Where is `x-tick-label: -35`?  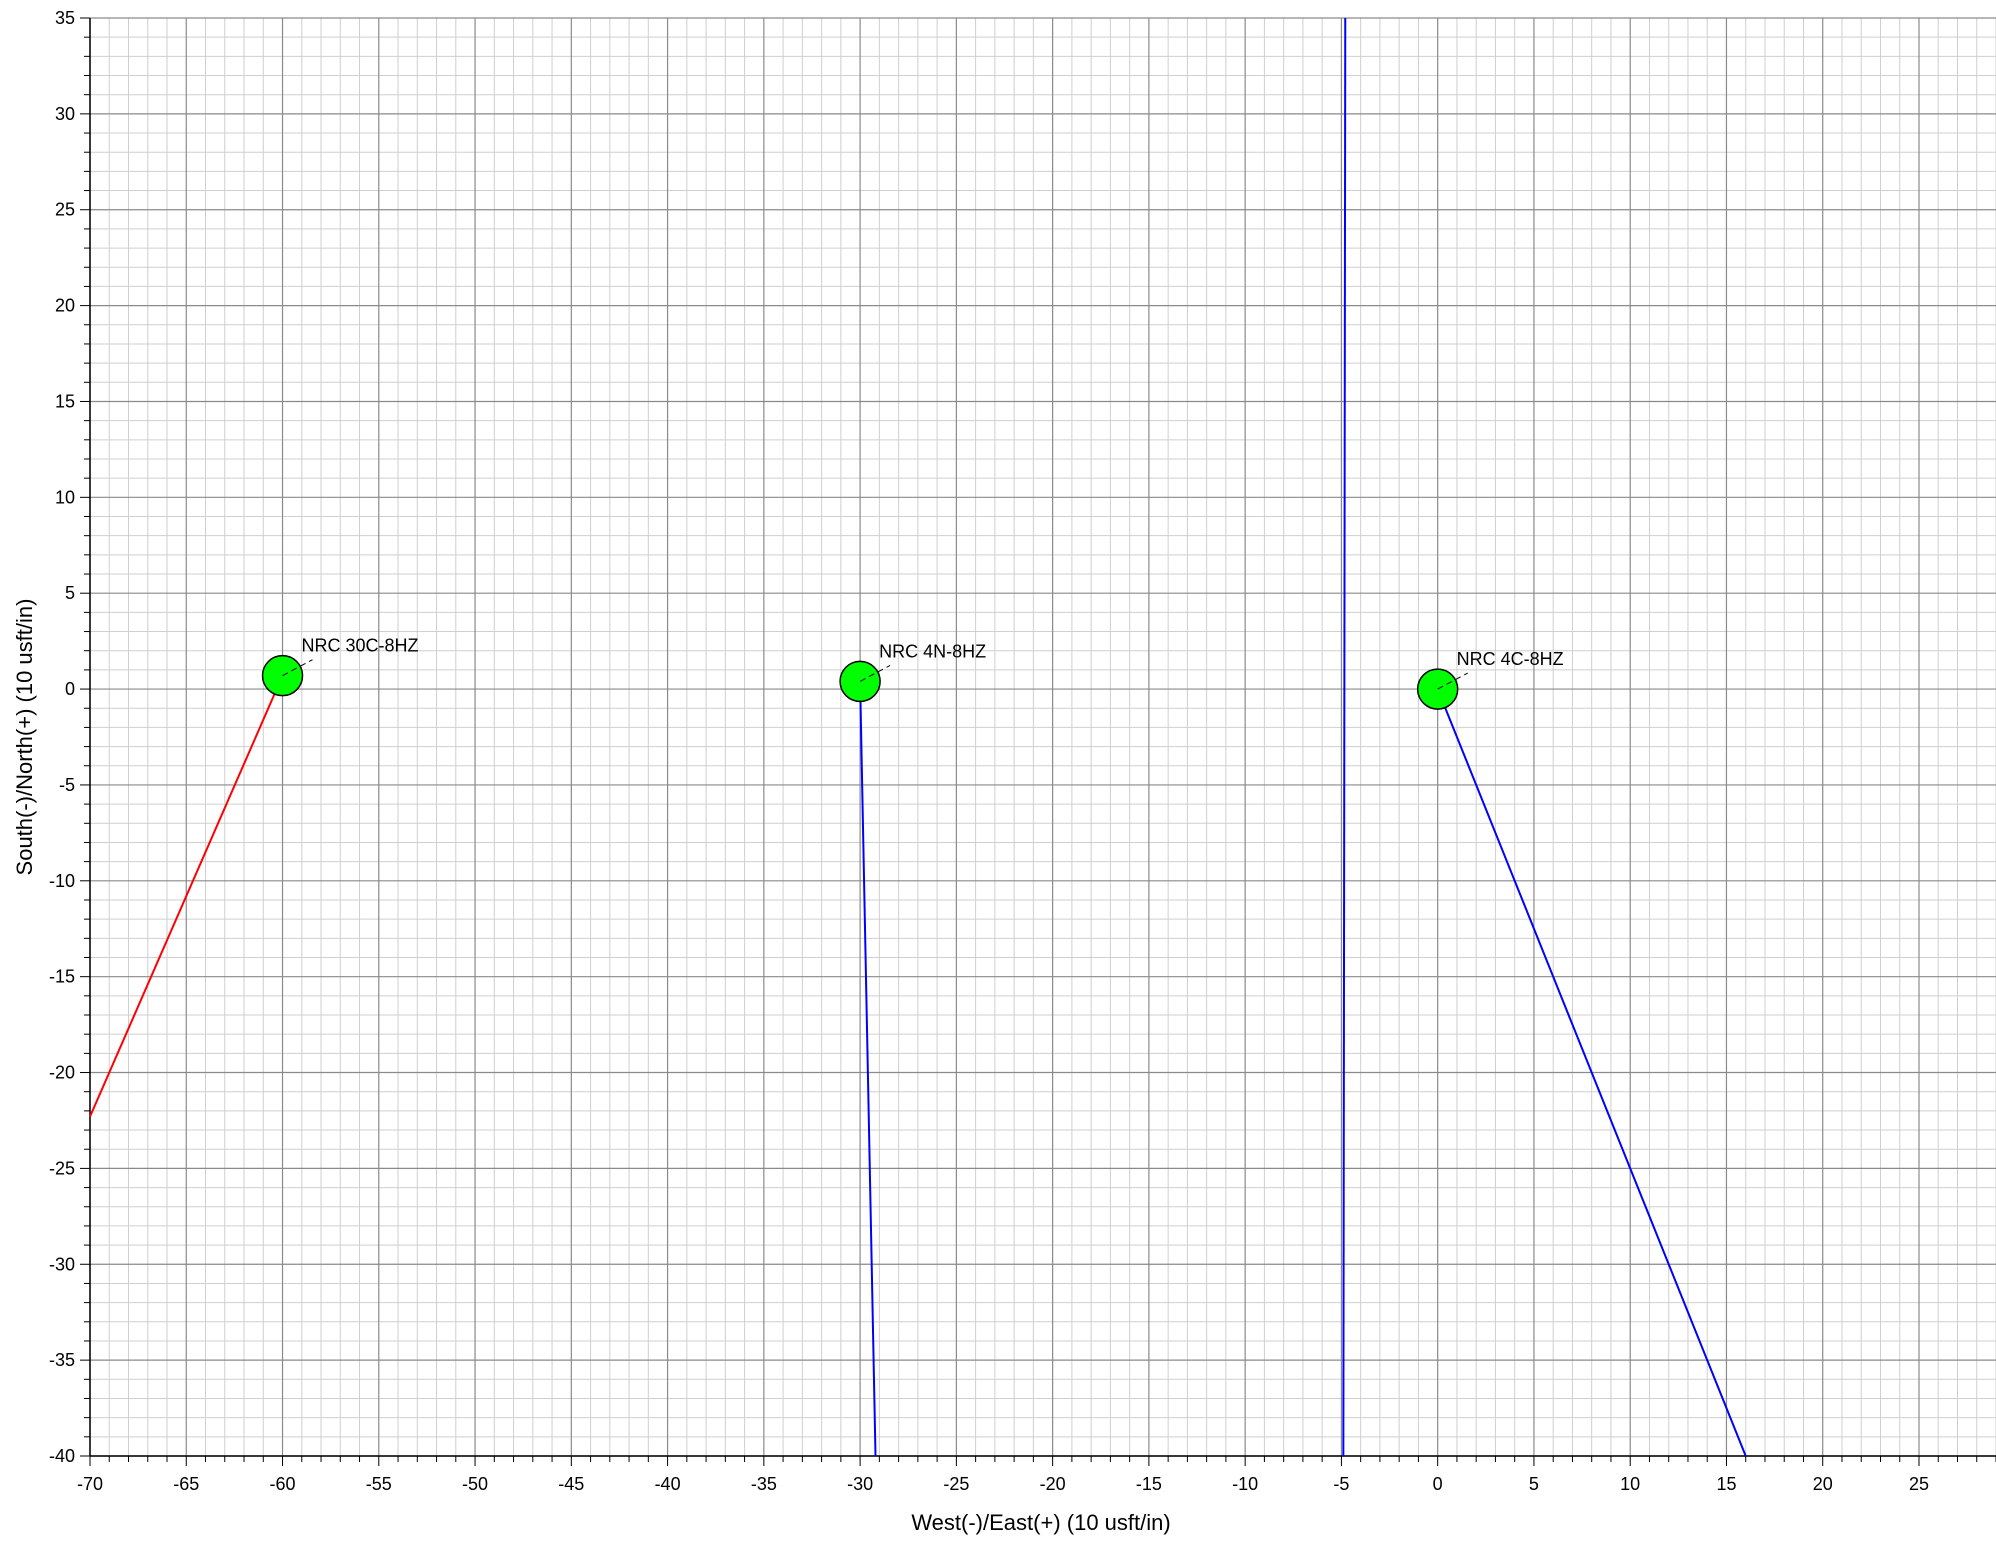
x-tick-label: -35 is located at coordinates (764, 1484).